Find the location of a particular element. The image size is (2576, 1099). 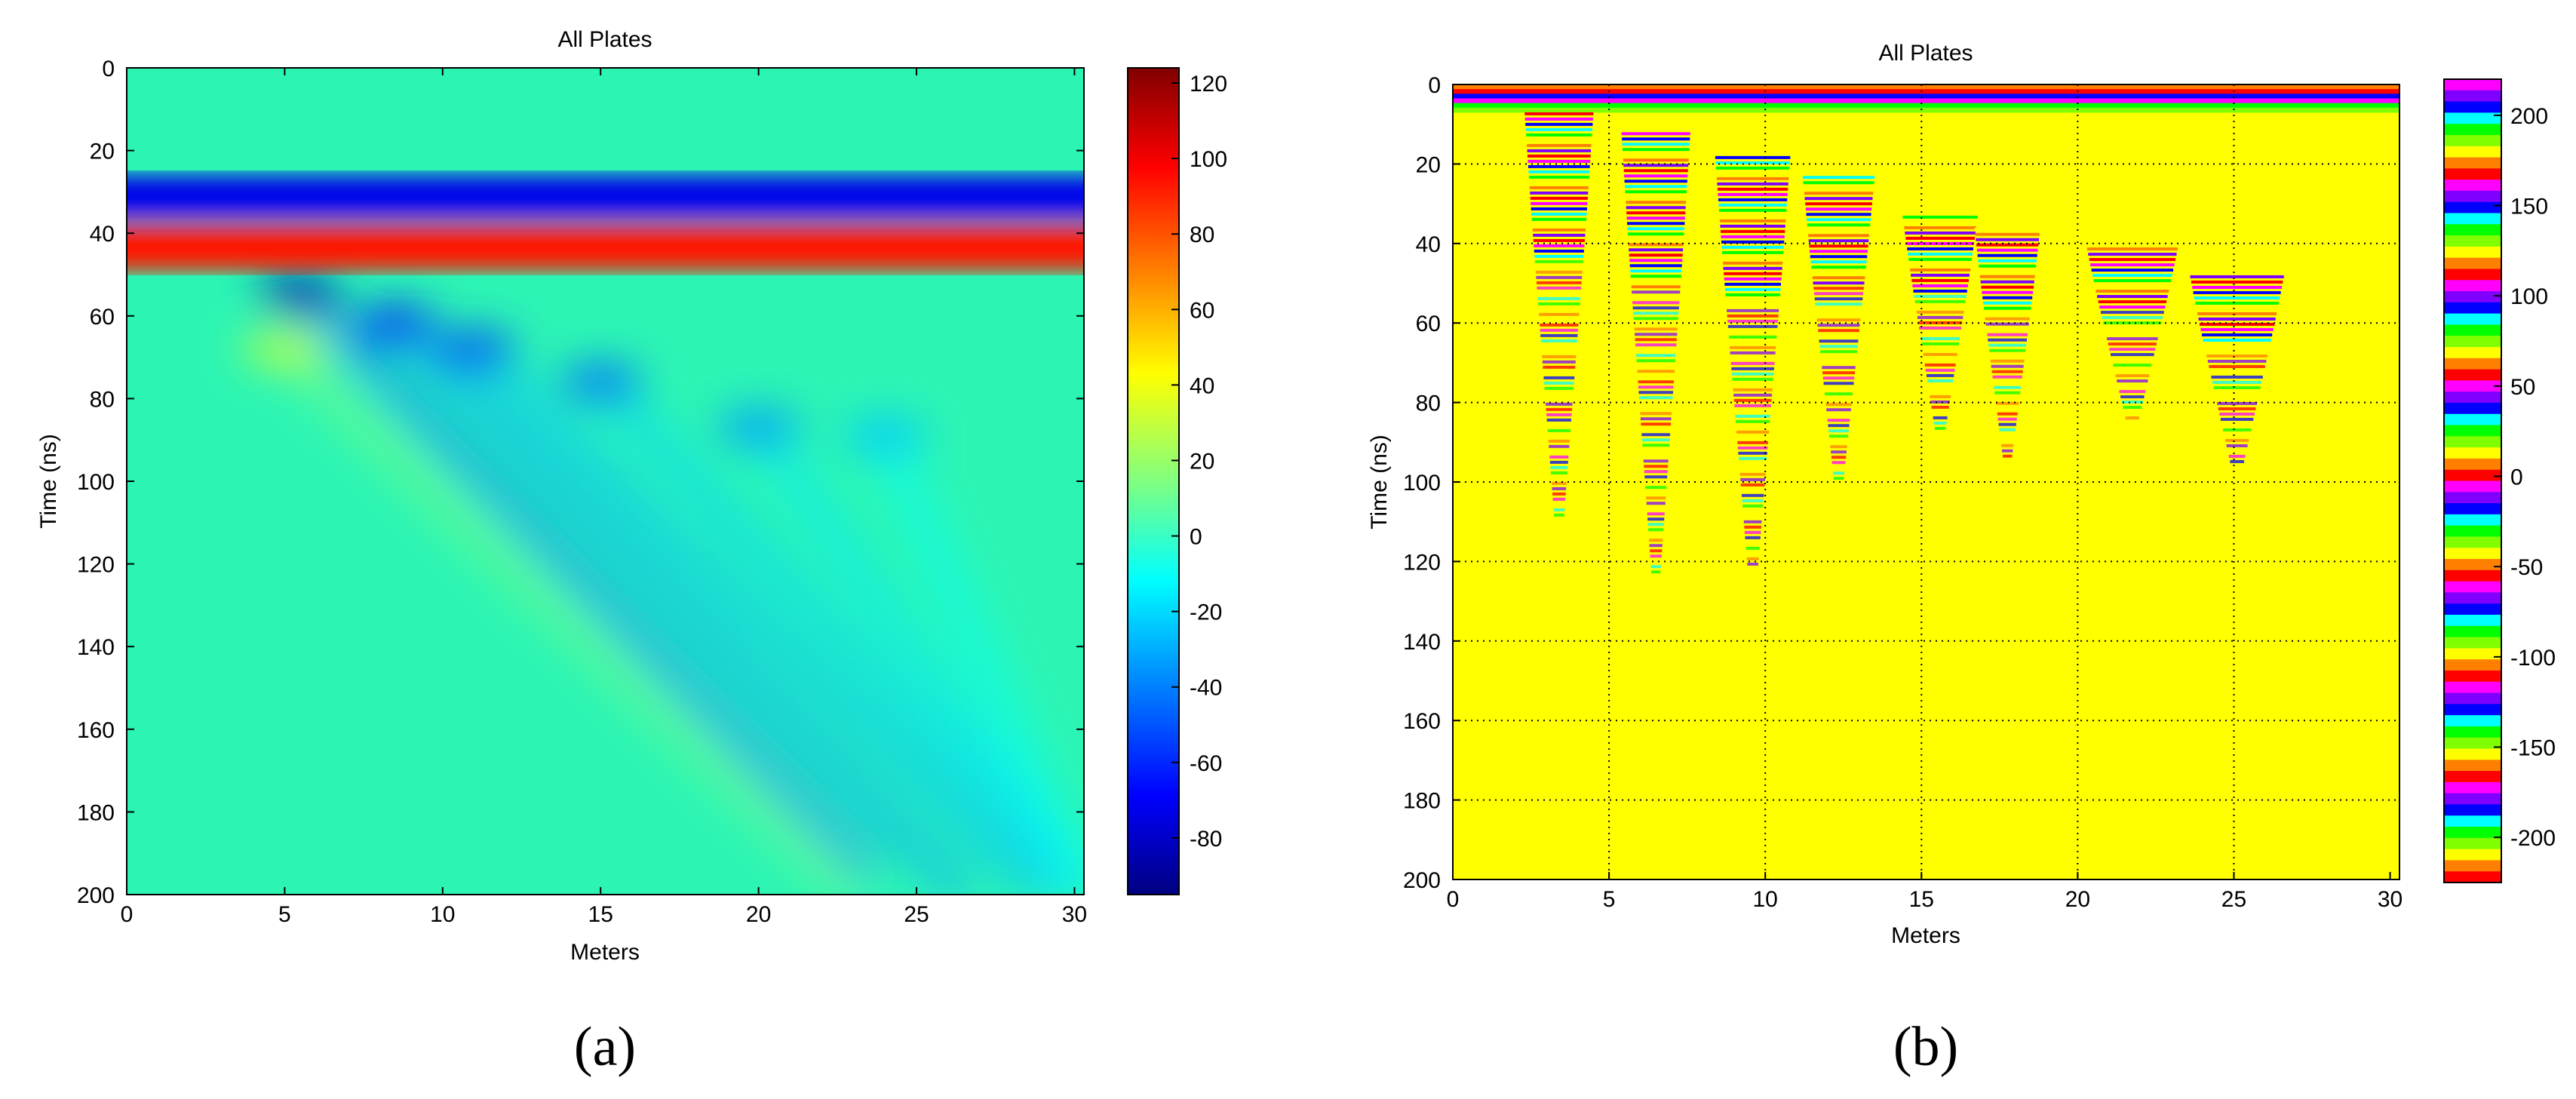

chart-b-top-band is located at coordinates (1926, 98).